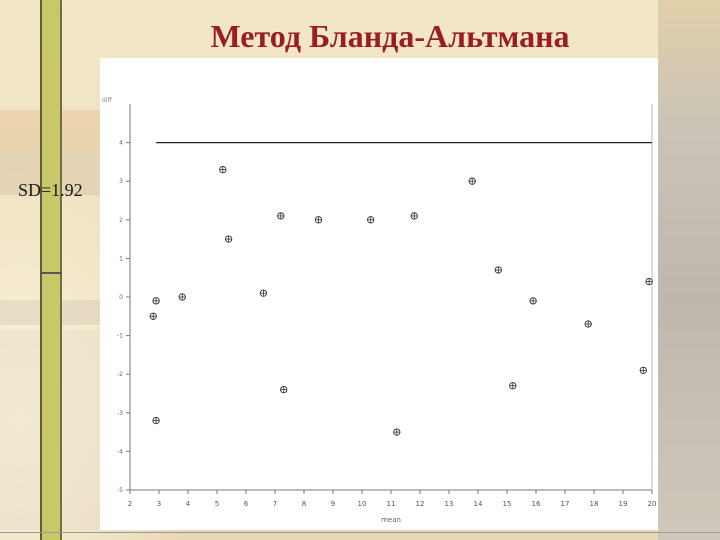 This screenshot has height=540, width=720. Describe the element at coordinates (121, 220) in the screenshot. I see `y-tick-label: 2` at that location.